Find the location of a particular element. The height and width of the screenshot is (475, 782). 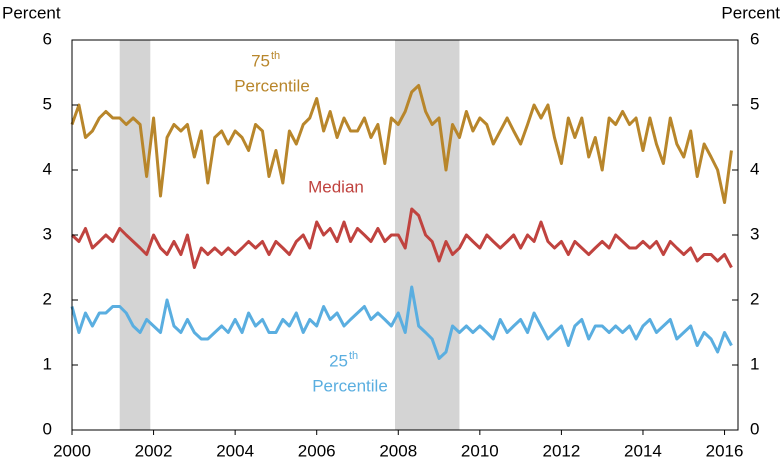

annotation-number: 75 is located at coordinates (260, 60).